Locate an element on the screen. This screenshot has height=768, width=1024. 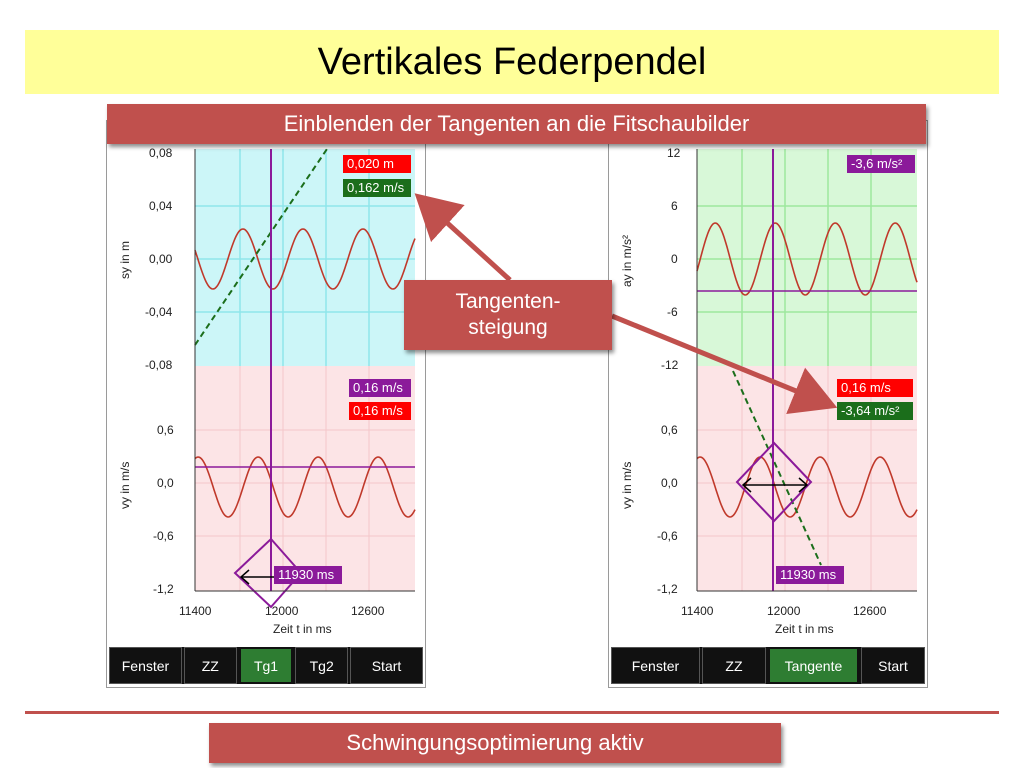
left-bottom-ytick: -1,2 is located at coordinates (163, 589).